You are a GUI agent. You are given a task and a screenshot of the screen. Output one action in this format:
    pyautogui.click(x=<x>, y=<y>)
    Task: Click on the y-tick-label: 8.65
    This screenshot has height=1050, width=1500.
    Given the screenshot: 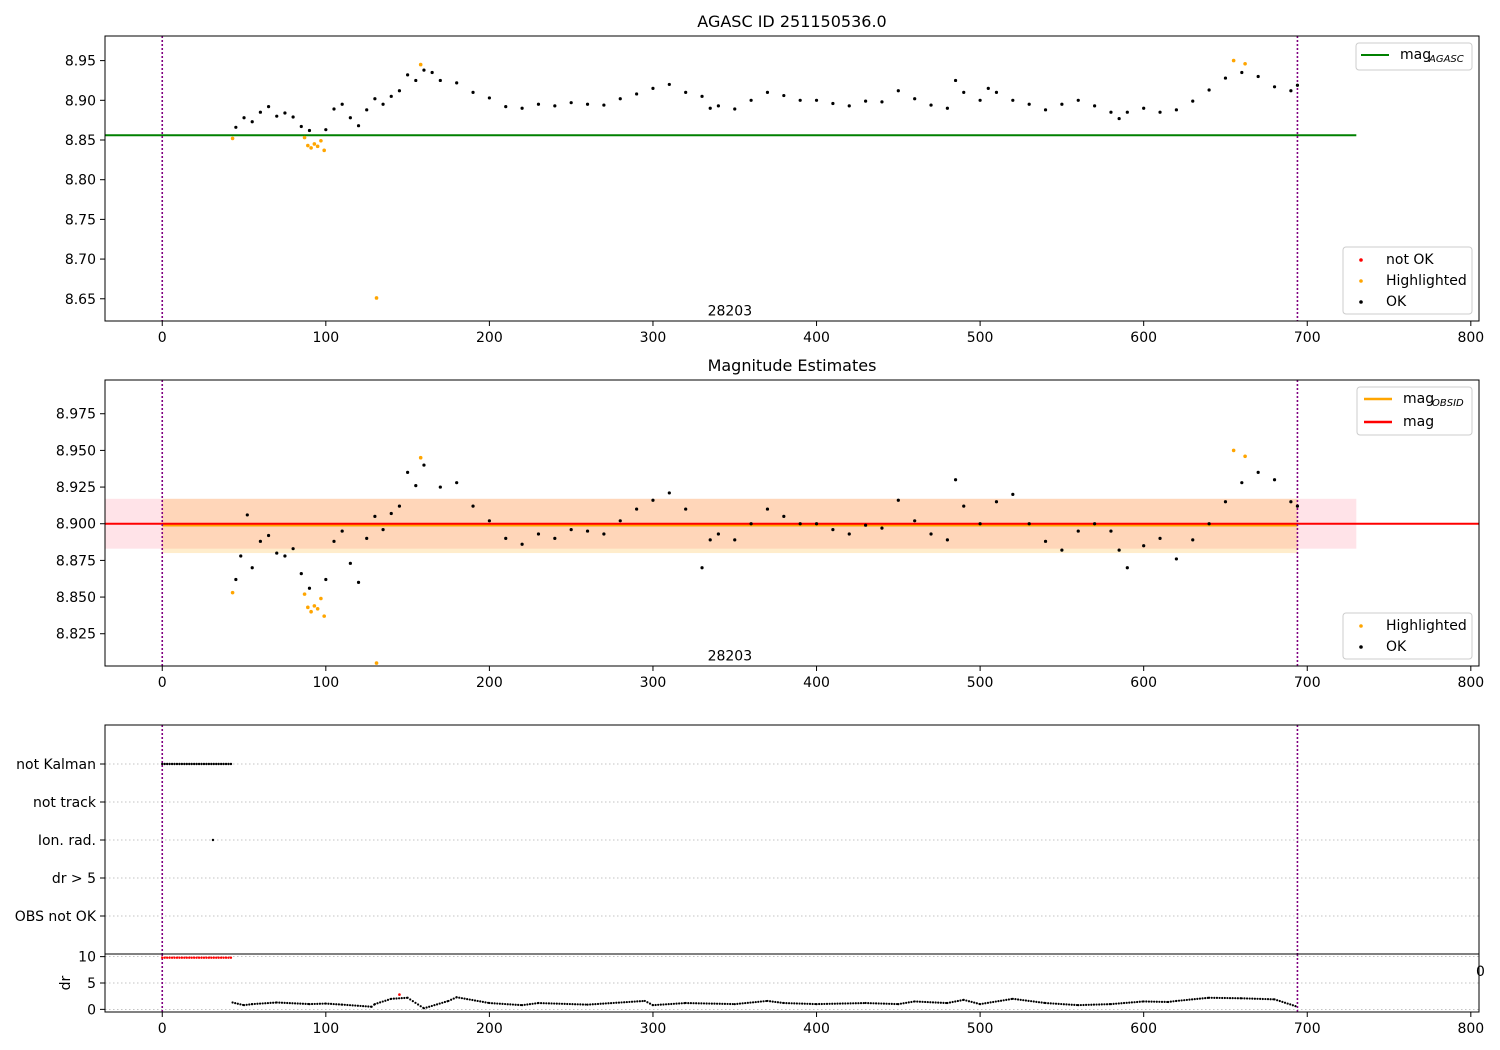 What is the action you would take?
    pyautogui.click(x=80, y=300)
    